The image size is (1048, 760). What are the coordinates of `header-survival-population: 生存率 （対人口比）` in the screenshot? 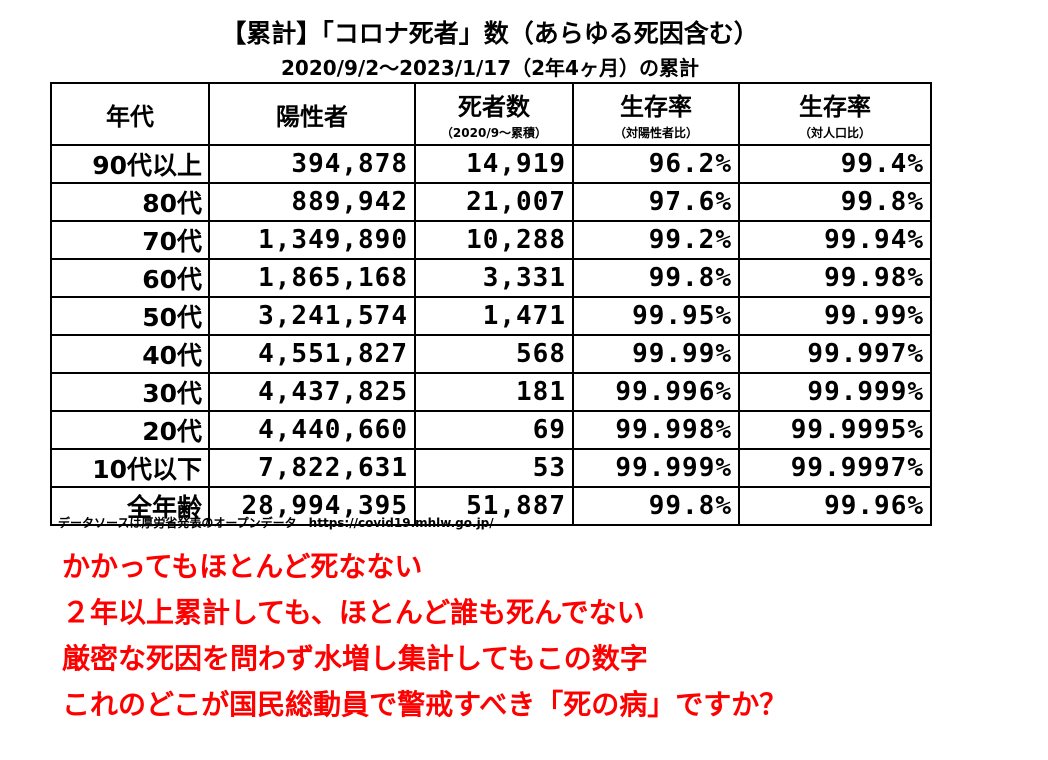 It's located at (835, 114).